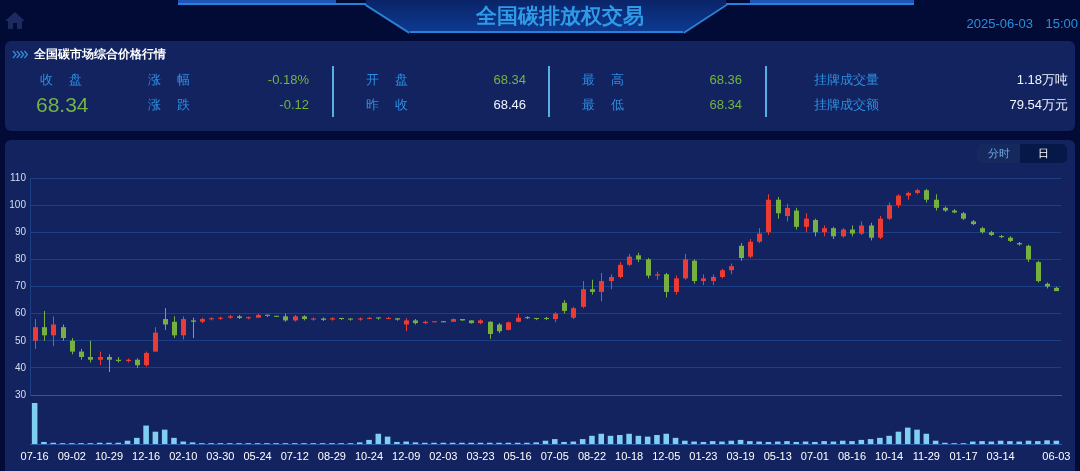 The image size is (1080, 471). I want to click on text: 全国碳排放权交易, so click(560, 16).